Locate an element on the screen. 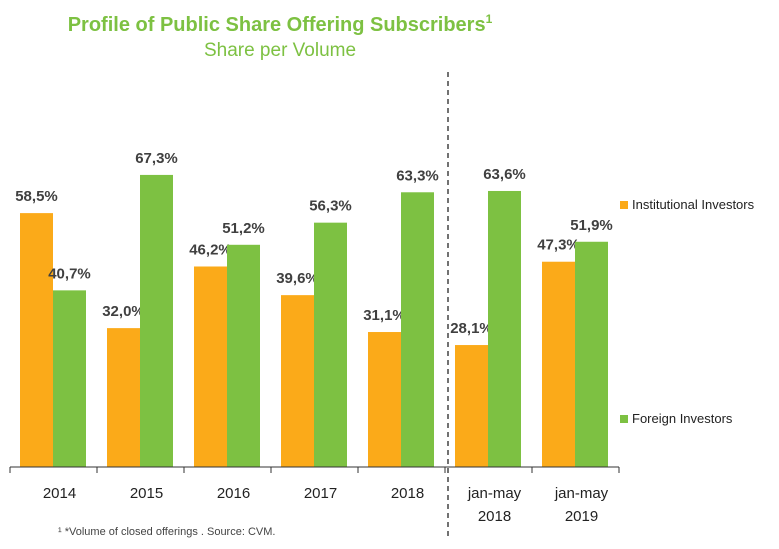 This screenshot has height=549, width=779. data-label-foreign-0: 40,7% is located at coordinates (69, 273).